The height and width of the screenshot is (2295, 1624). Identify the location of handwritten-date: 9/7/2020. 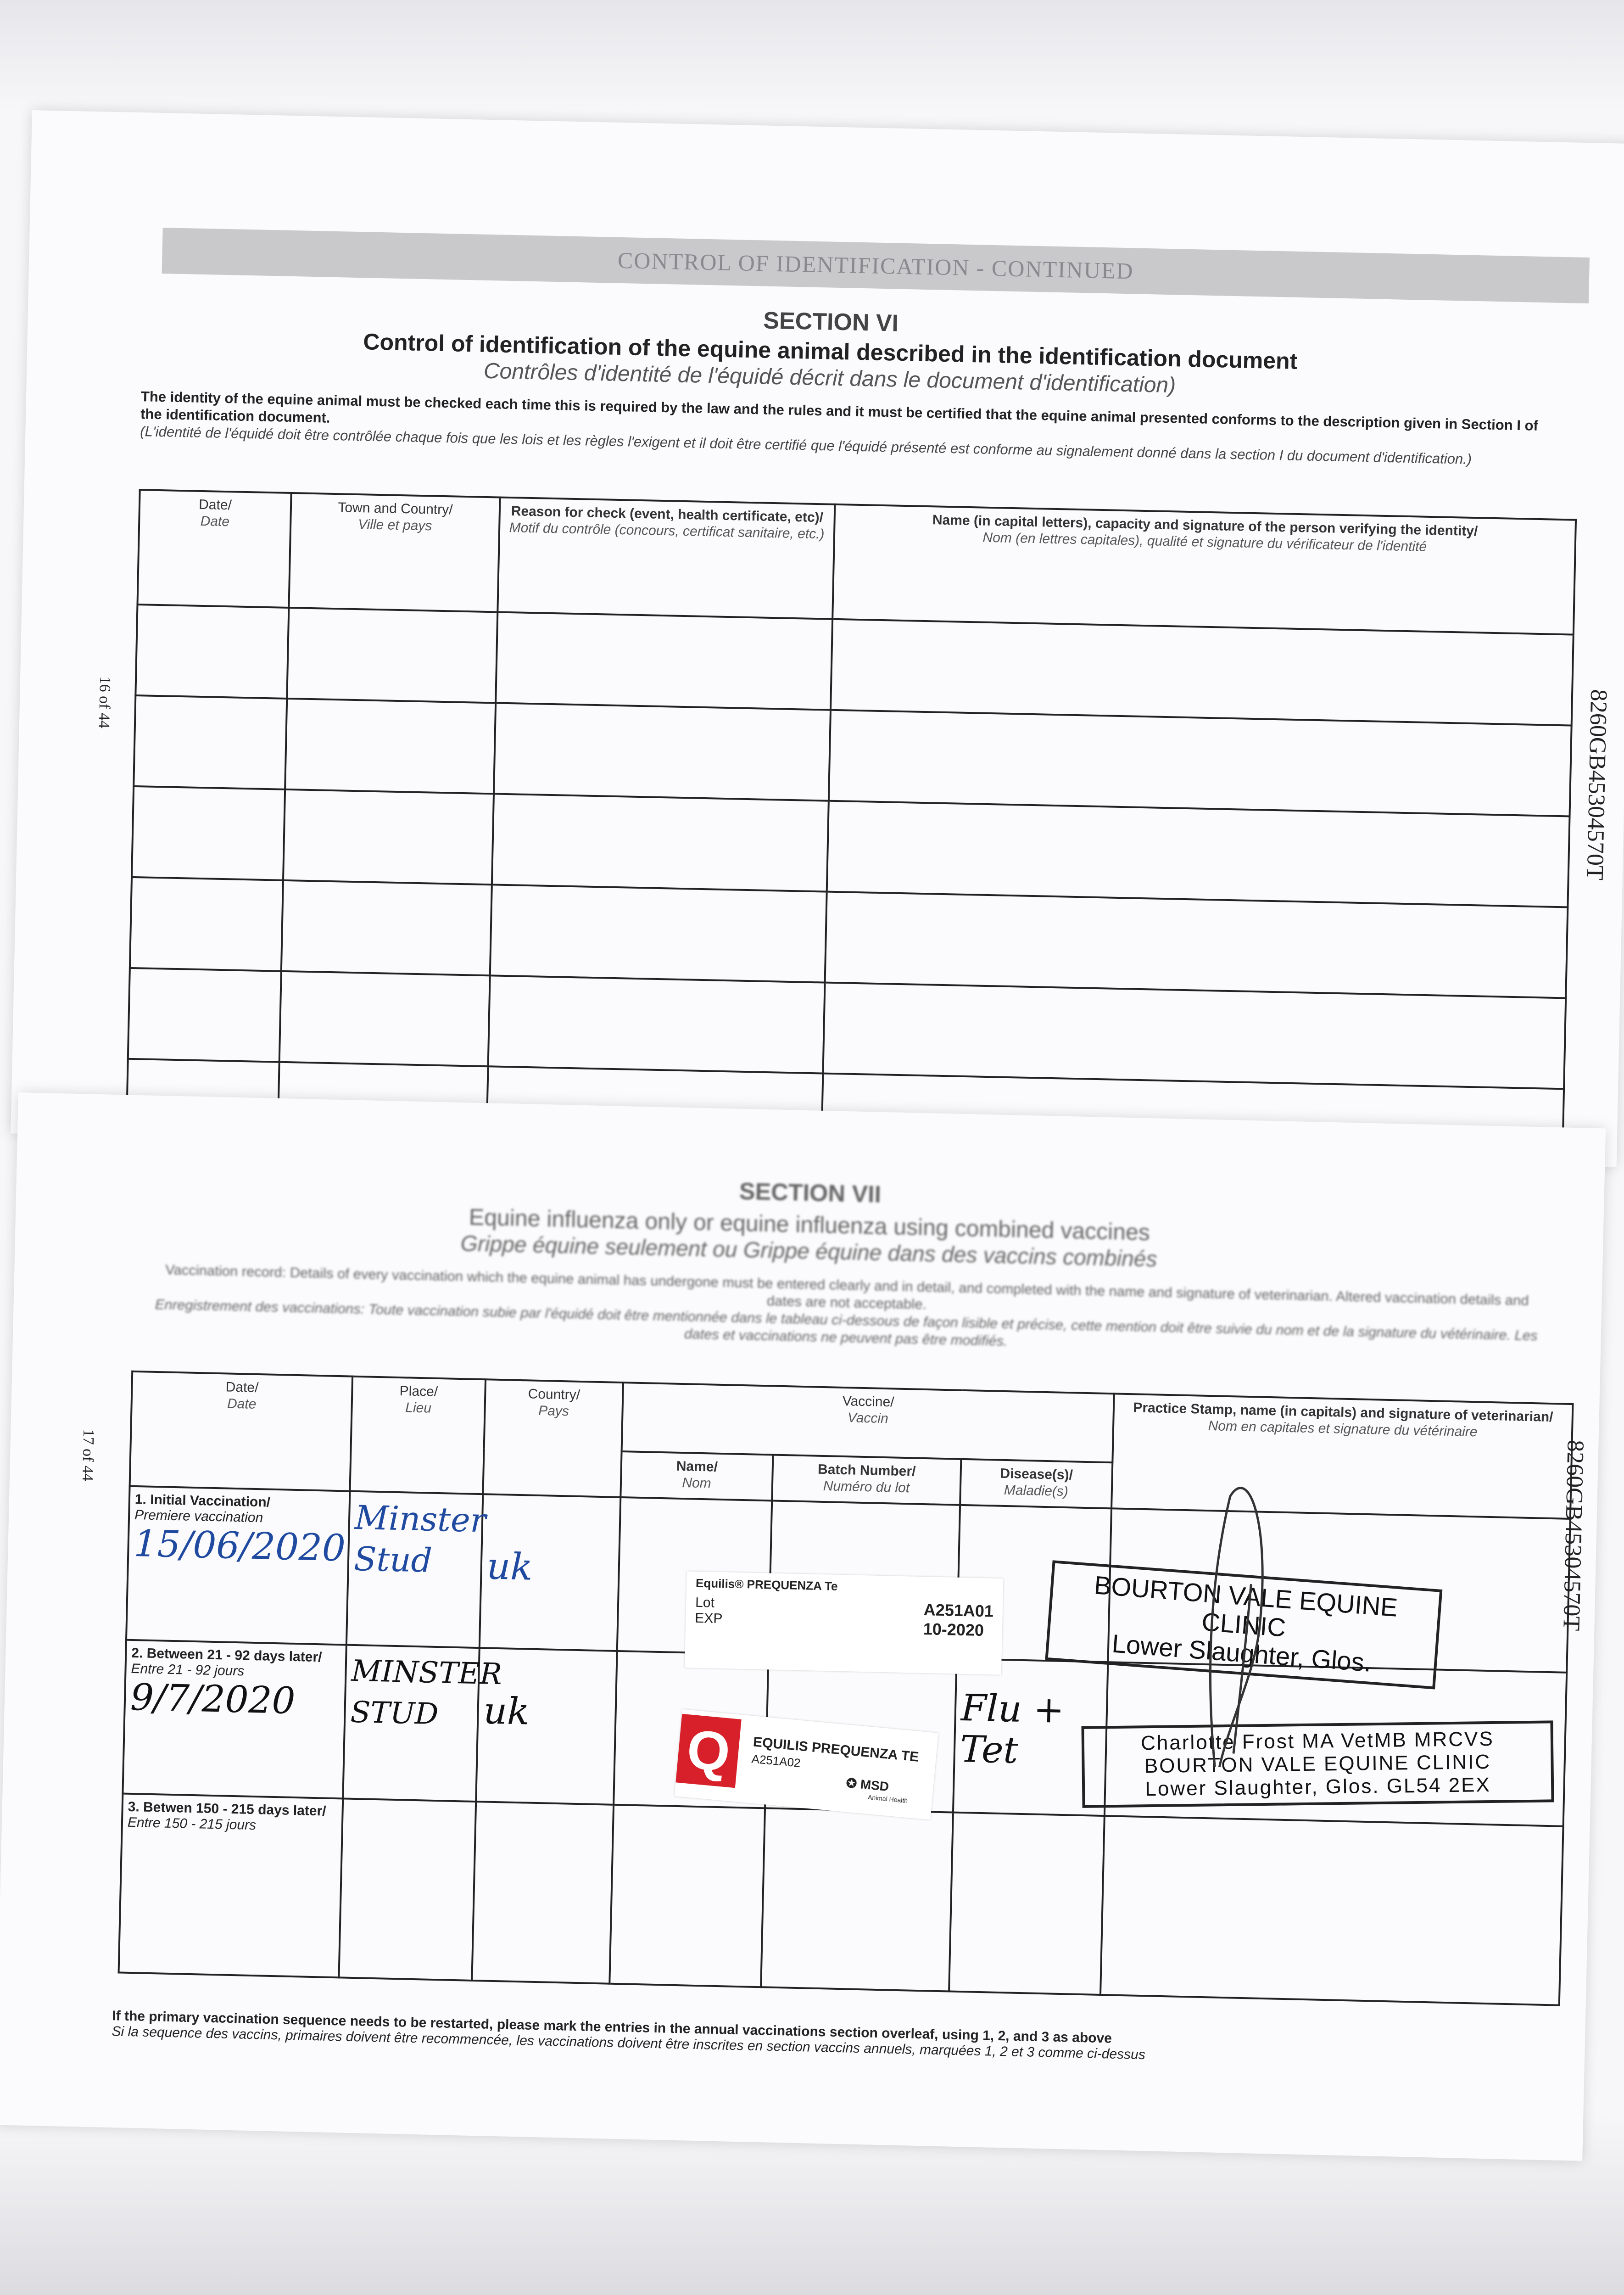
(213, 1699).